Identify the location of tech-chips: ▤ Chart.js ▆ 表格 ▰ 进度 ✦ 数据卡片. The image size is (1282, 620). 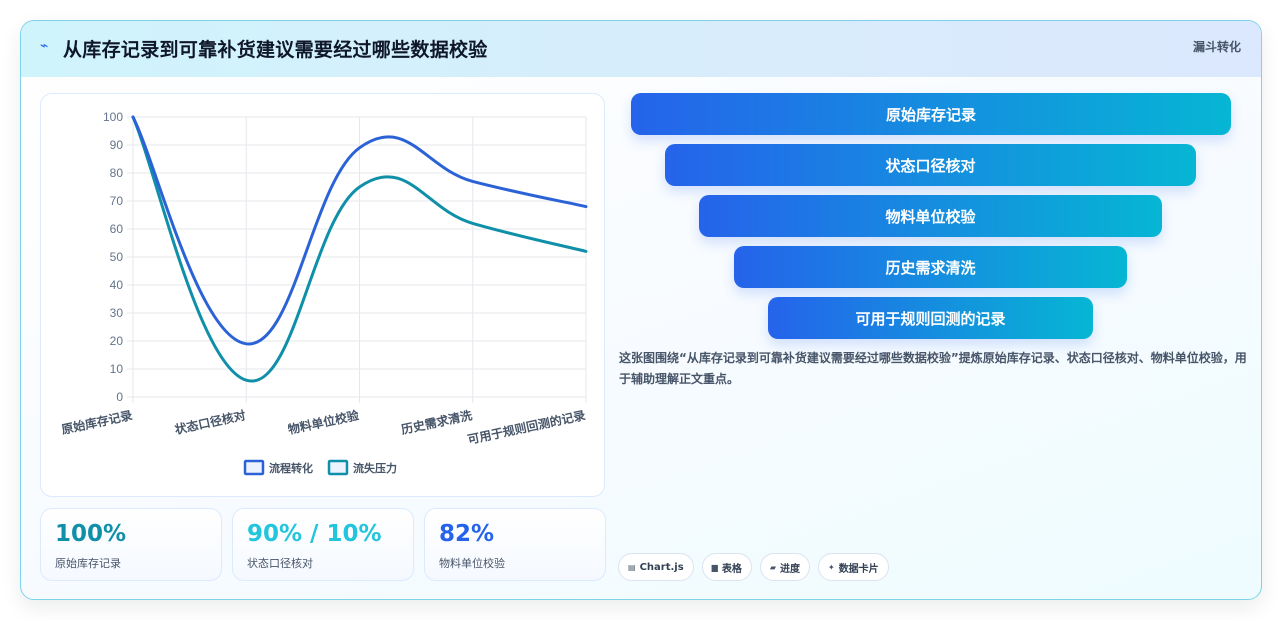
(753, 567).